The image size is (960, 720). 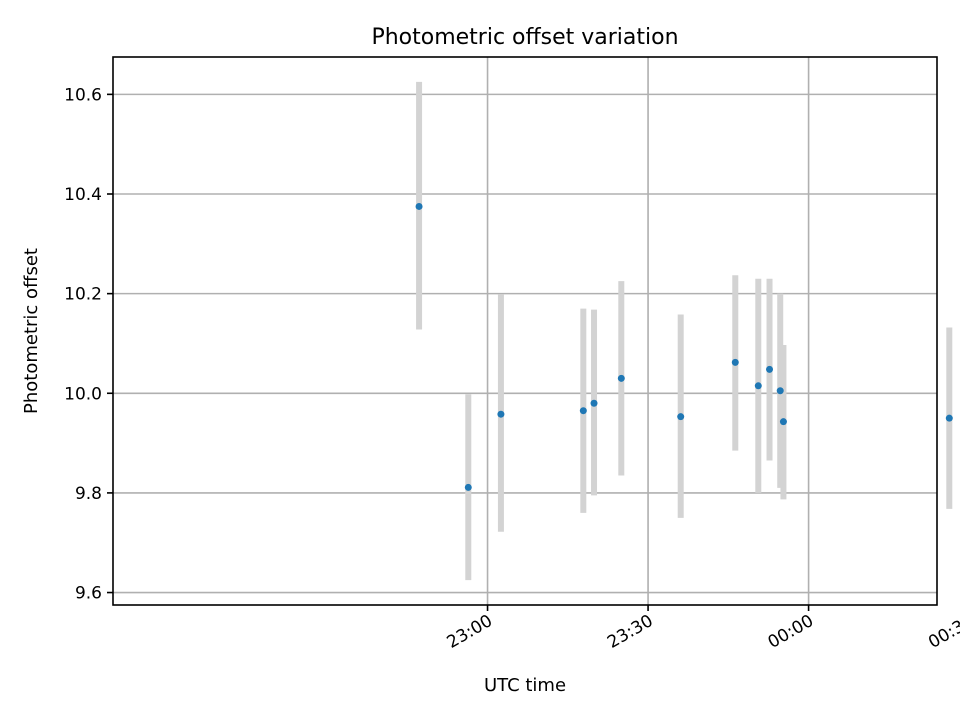 What do you see at coordinates (83, 394) in the screenshot?
I see `y-tick-label: 10.0` at bounding box center [83, 394].